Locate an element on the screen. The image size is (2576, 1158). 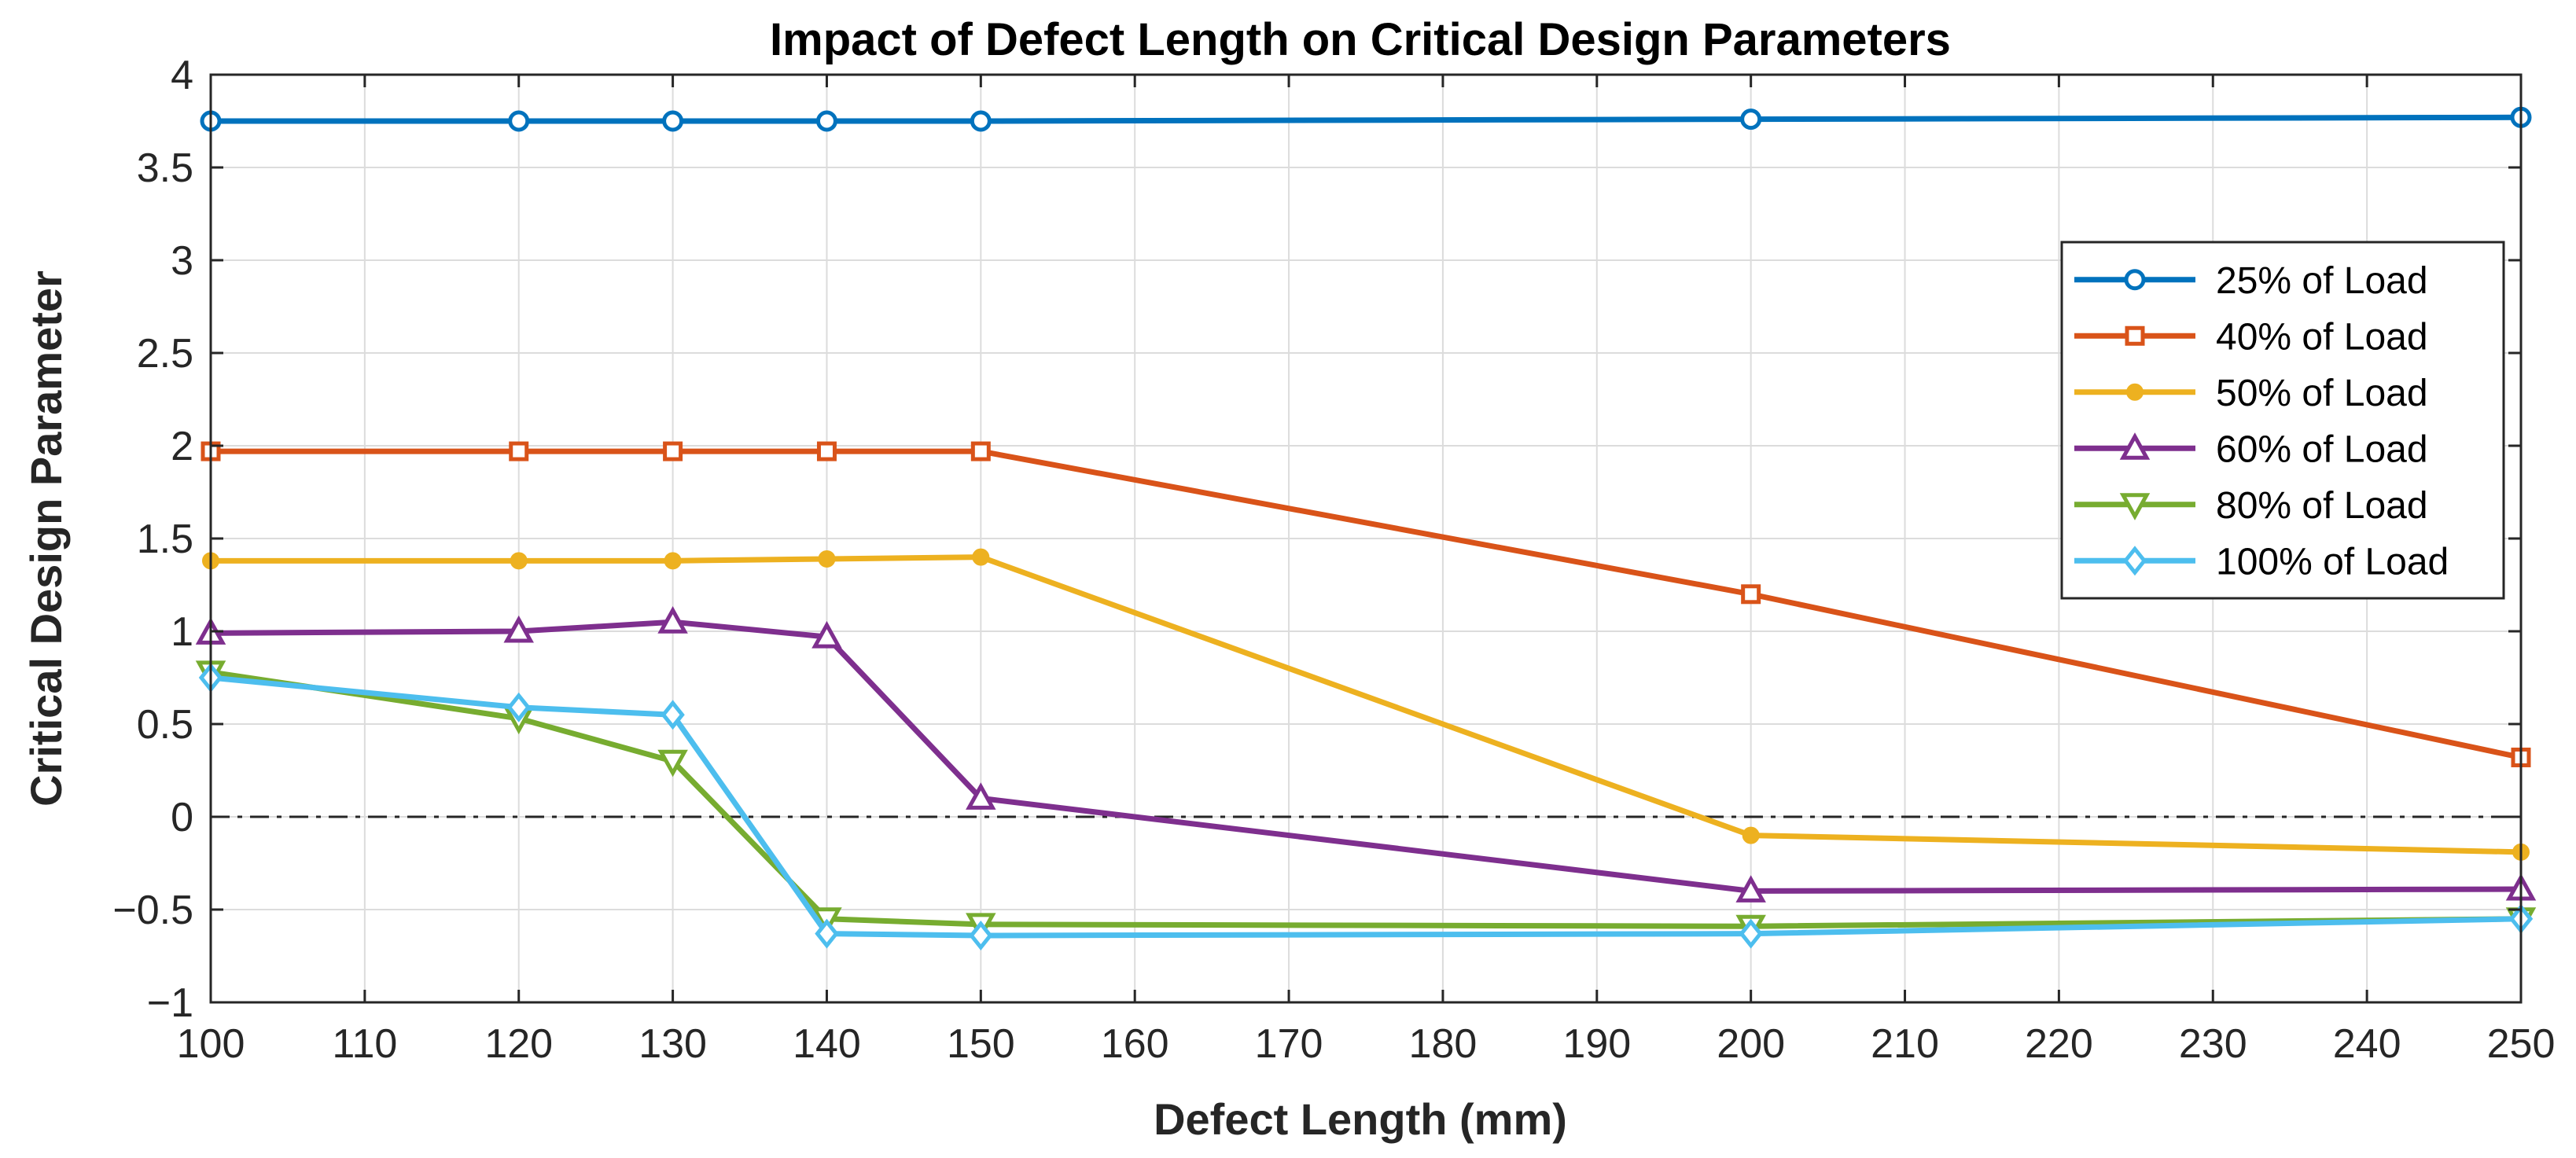
legend-label: 100% of Load is located at coordinates (2332, 562).